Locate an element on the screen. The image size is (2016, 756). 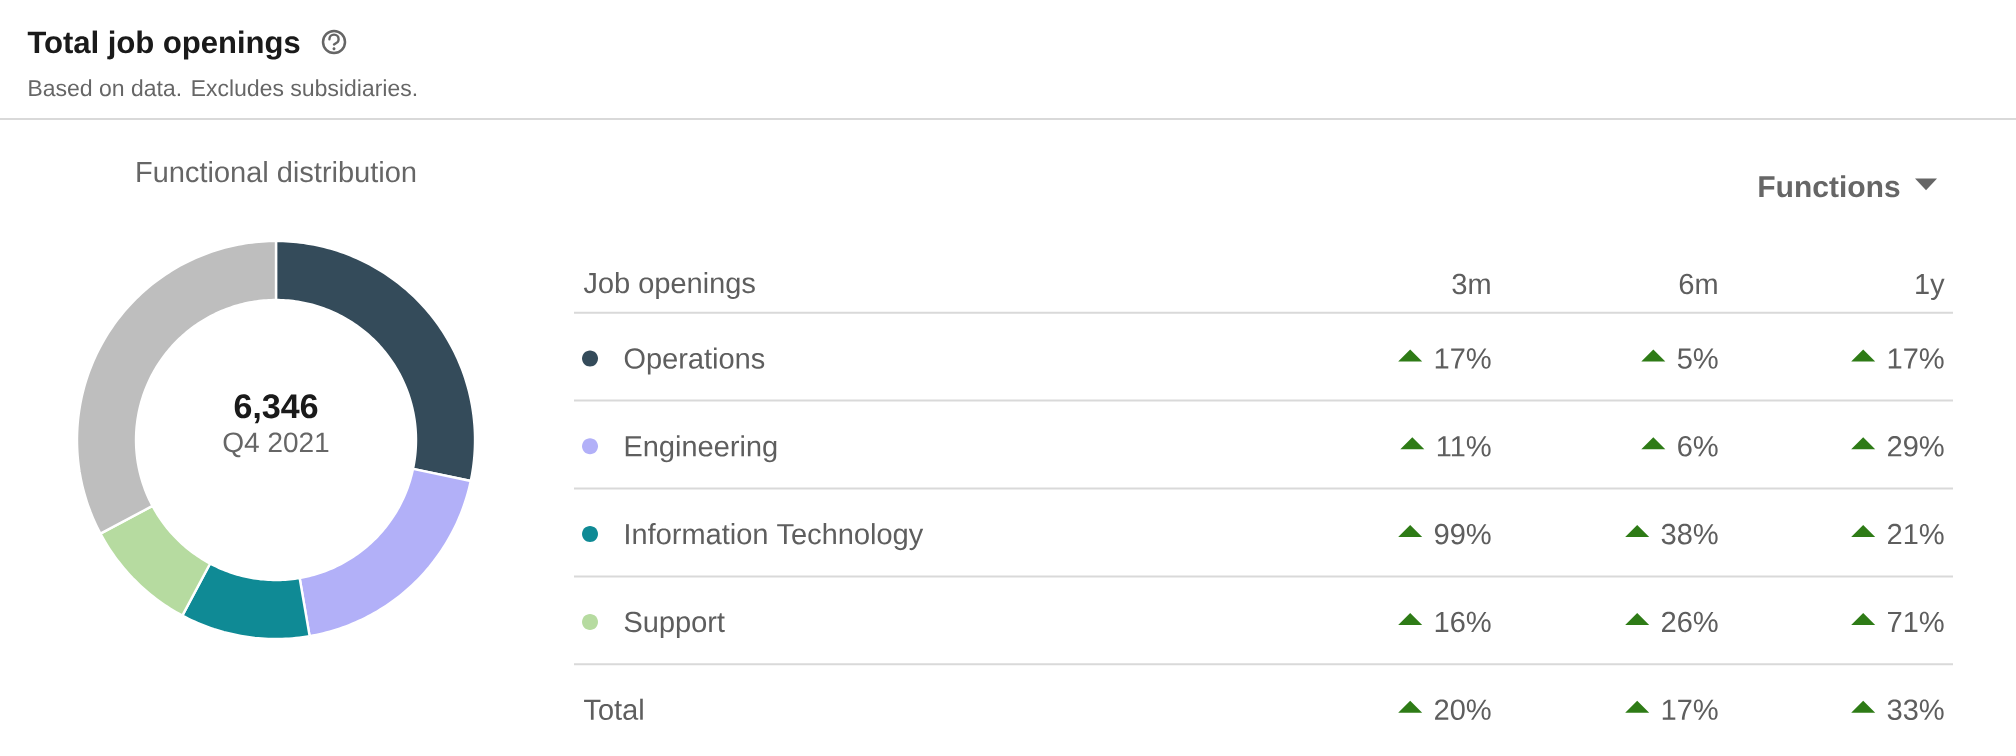
text: 71% is located at coordinates (1916, 622).